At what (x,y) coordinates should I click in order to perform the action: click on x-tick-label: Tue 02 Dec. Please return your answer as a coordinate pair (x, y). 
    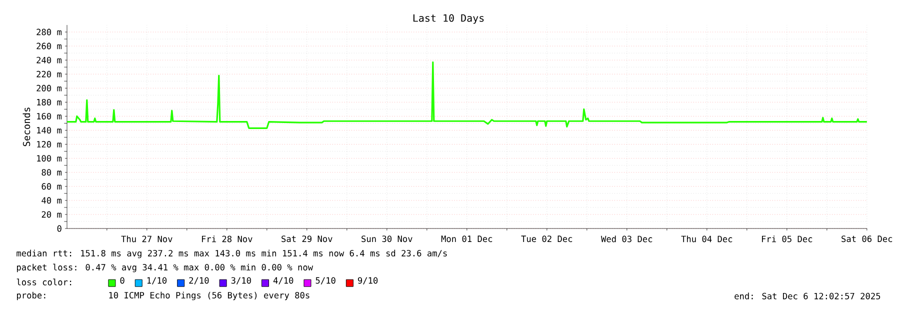
    Looking at the image, I should click on (546, 239).